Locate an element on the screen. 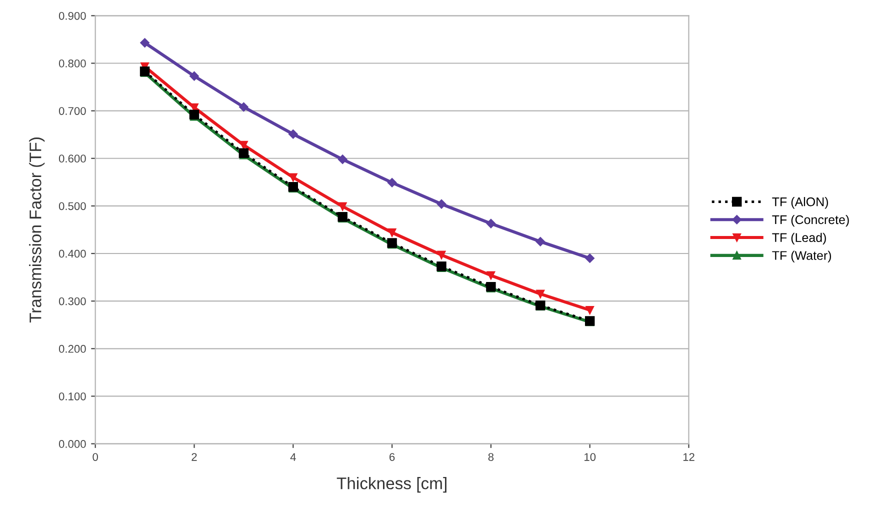 The height and width of the screenshot is (506, 891). x-tick-label: 12 is located at coordinates (688, 457).